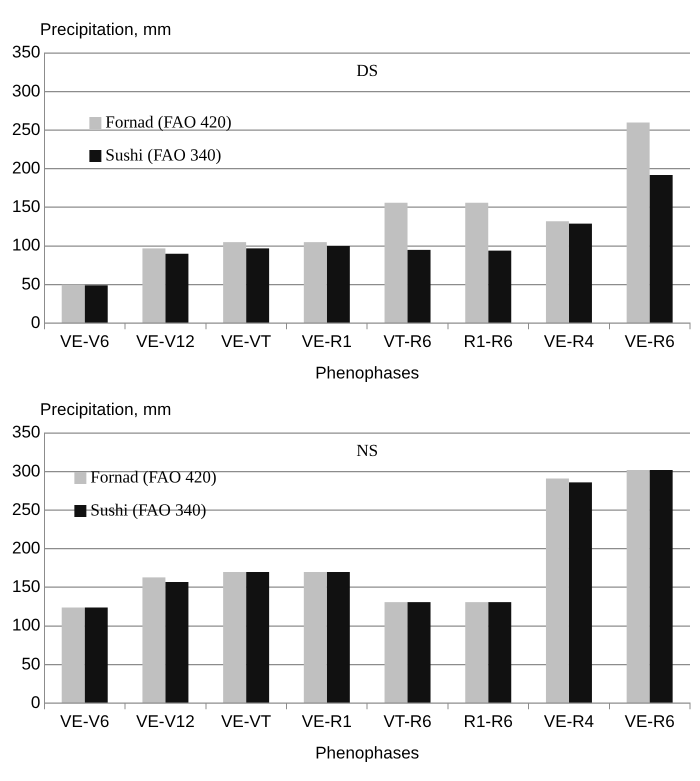  Describe the element at coordinates (367, 450) in the screenshot. I see `text: NS` at that location.